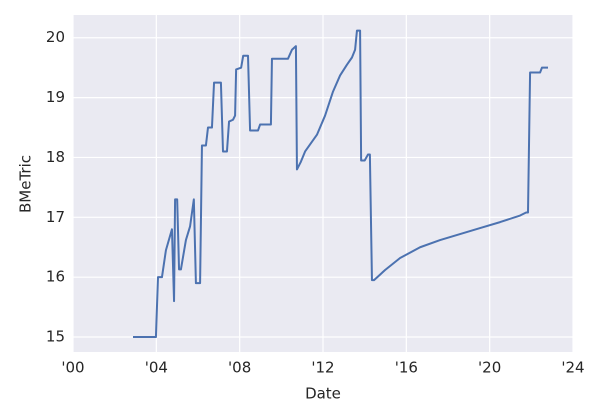 The height and width of the screenshot is (420, 600). What do you see at coordinates (55, 97) in the screenshot?
I see `y-tick-label: 19` at bounding box center [55, 97].